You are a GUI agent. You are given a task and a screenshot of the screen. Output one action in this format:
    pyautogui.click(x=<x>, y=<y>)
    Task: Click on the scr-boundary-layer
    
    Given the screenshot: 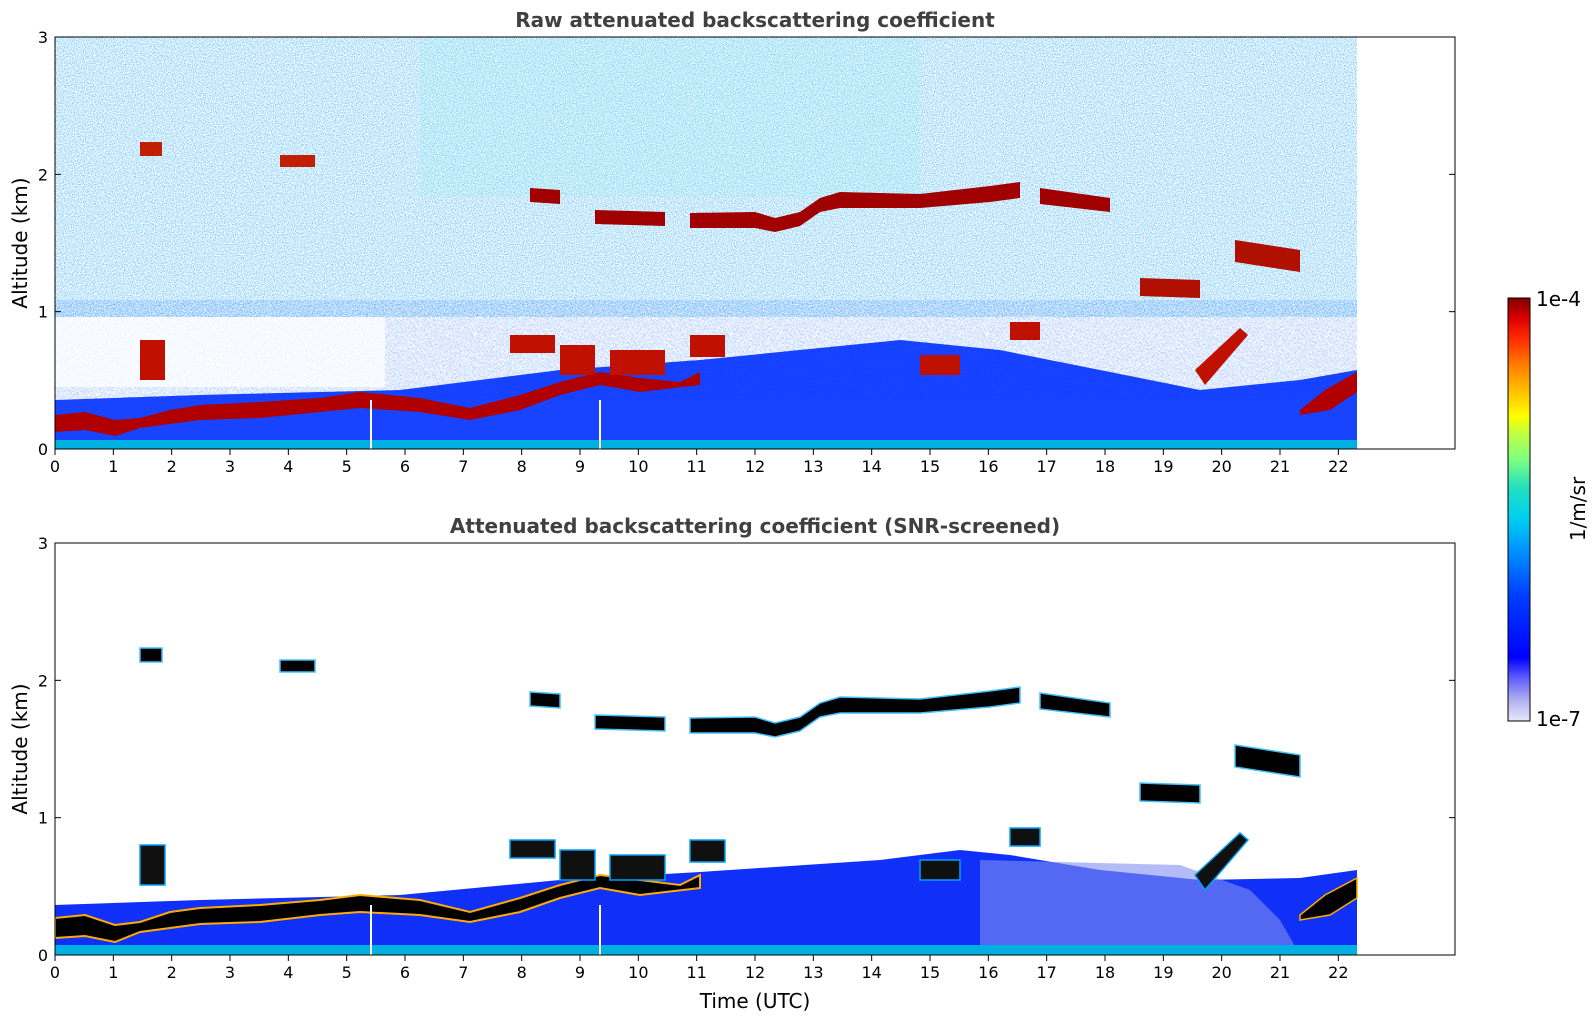 What is the action you would take?
    pyautogui.click(x=378, y=908)
    